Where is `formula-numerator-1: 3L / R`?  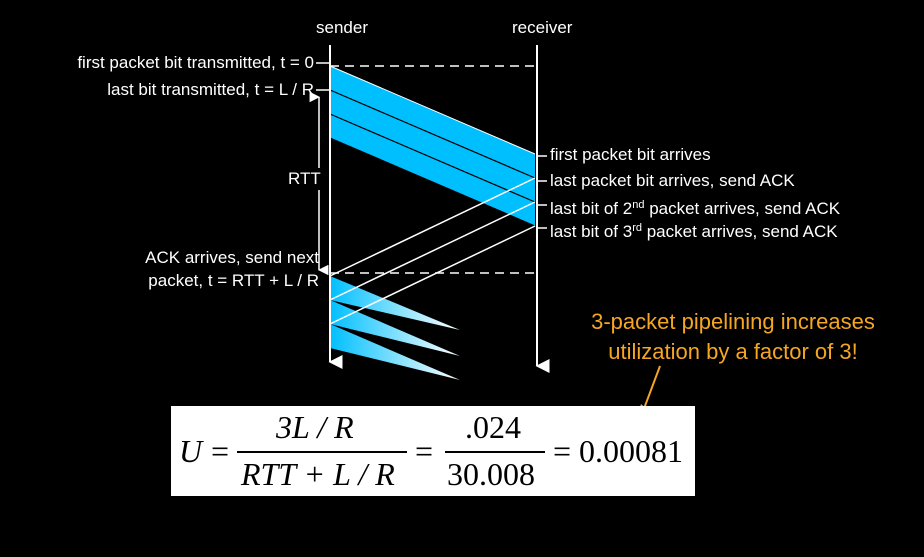 formula-numerator-1: 3L / R is located at coordinates (315, 427).